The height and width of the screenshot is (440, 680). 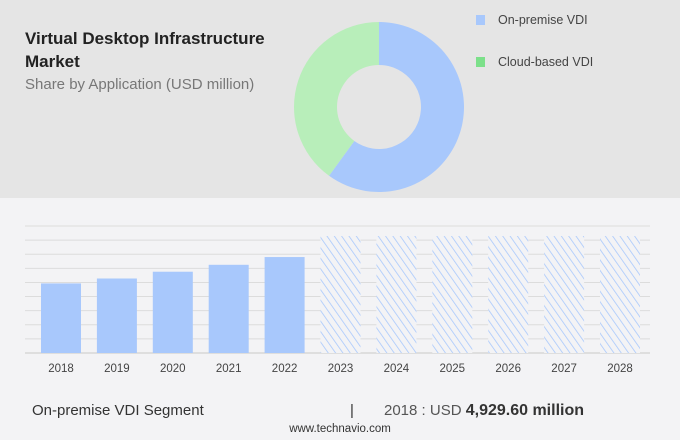 I want to click on x-tick-label: 2018, so click(x=61, y=369).